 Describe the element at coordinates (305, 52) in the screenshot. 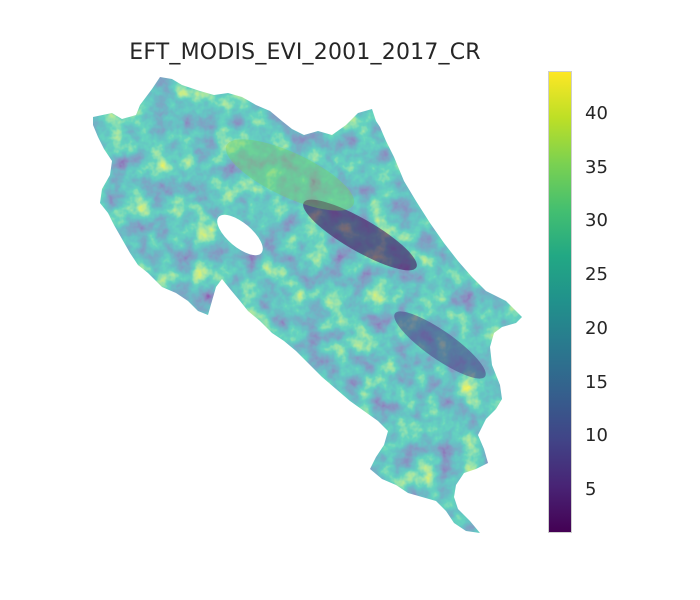

I see `map-title: EFT_MODIS_EVI_2001_2017_CR` at that location.